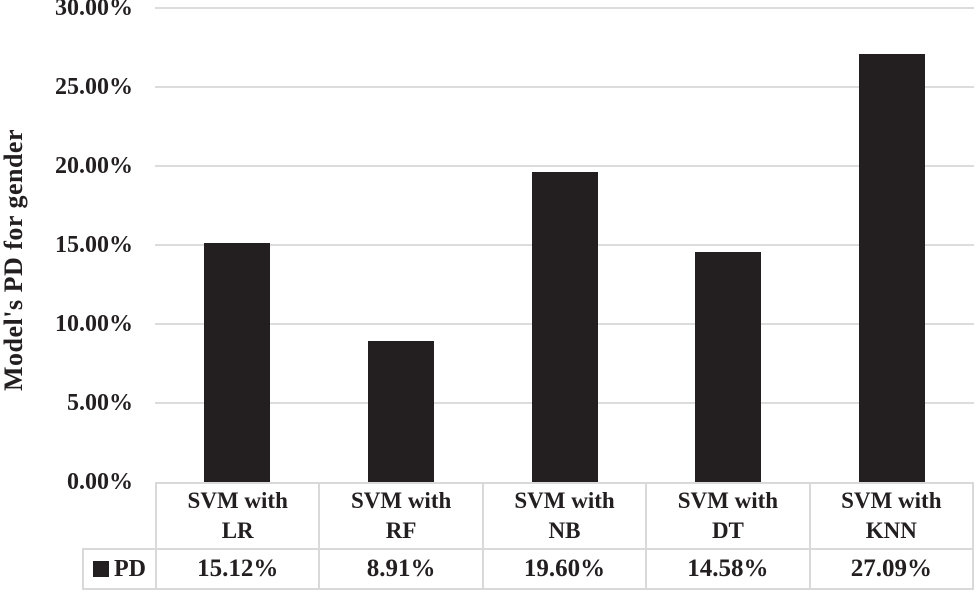 This screenshot has width=976, height=594. Describe the element at coordinates (726, 569) in the screenshot. I see `value-cell: 14.58%` at that location.